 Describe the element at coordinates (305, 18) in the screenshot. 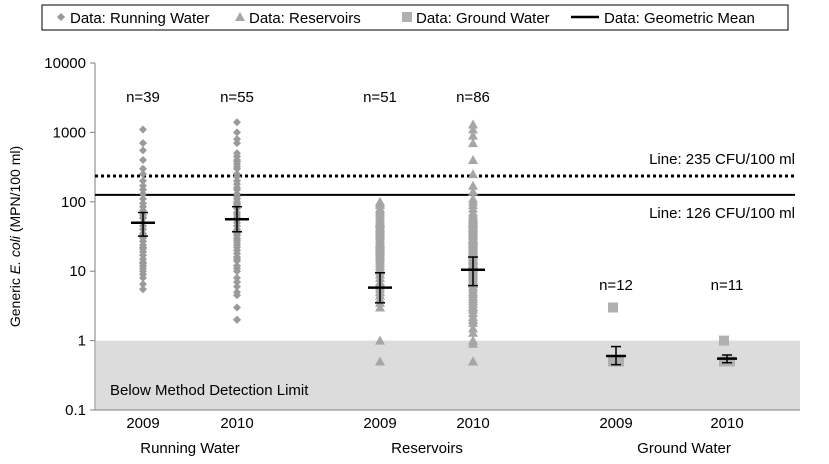

I see `legend-label: Data: Reservoirs` at that location.